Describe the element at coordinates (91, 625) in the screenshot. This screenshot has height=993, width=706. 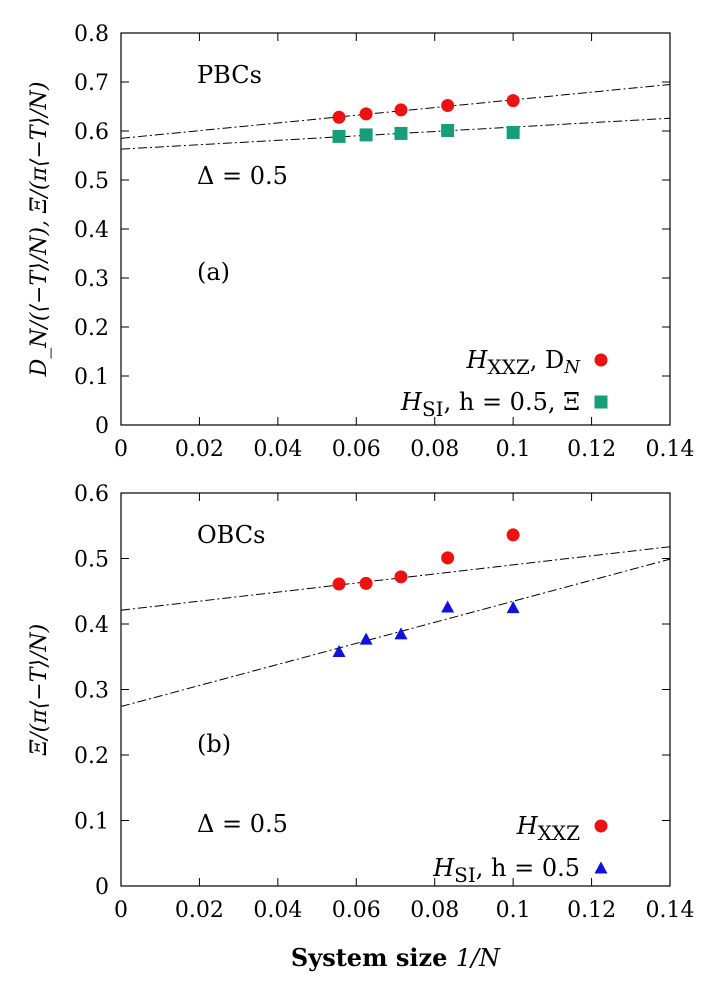
I see `panel-b-ytick-label: 0.4` at that location.